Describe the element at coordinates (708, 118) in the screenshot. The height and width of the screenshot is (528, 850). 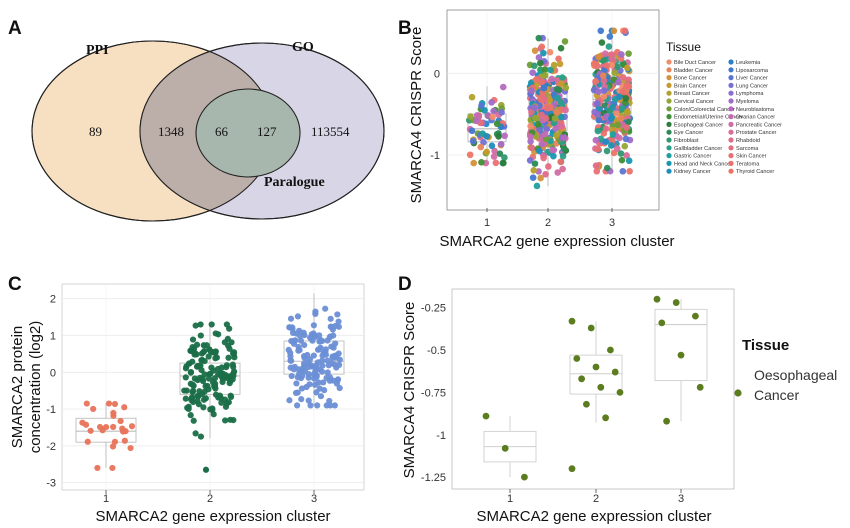
I see `legend-label: Endometrial/Uterine Cancer` at that location.